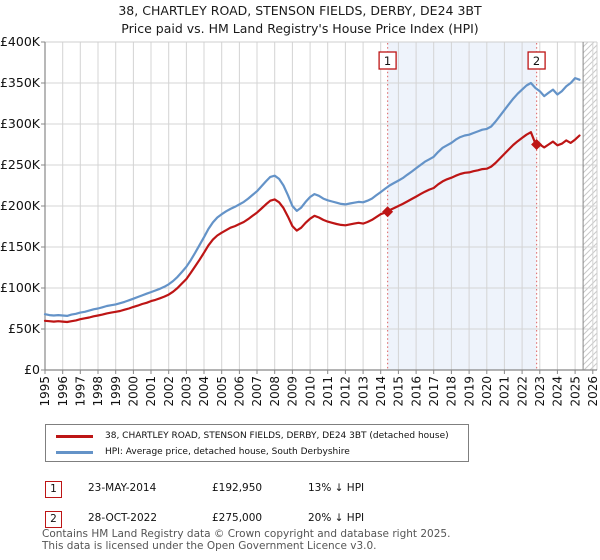 This screenshot has height=560, width=600. What do you see at coordinates (81, 391) in the screenshot?
I see `x-tick-label: 1997` at bounding box center [81, 391].